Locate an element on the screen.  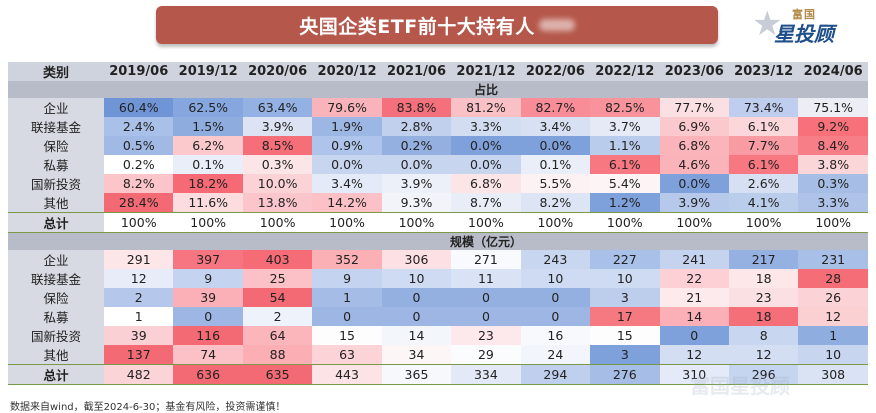
table-row: 国新投资 39 116 64 15 14 23 16 15 0 8 1 is located at coordinates (438, 335).